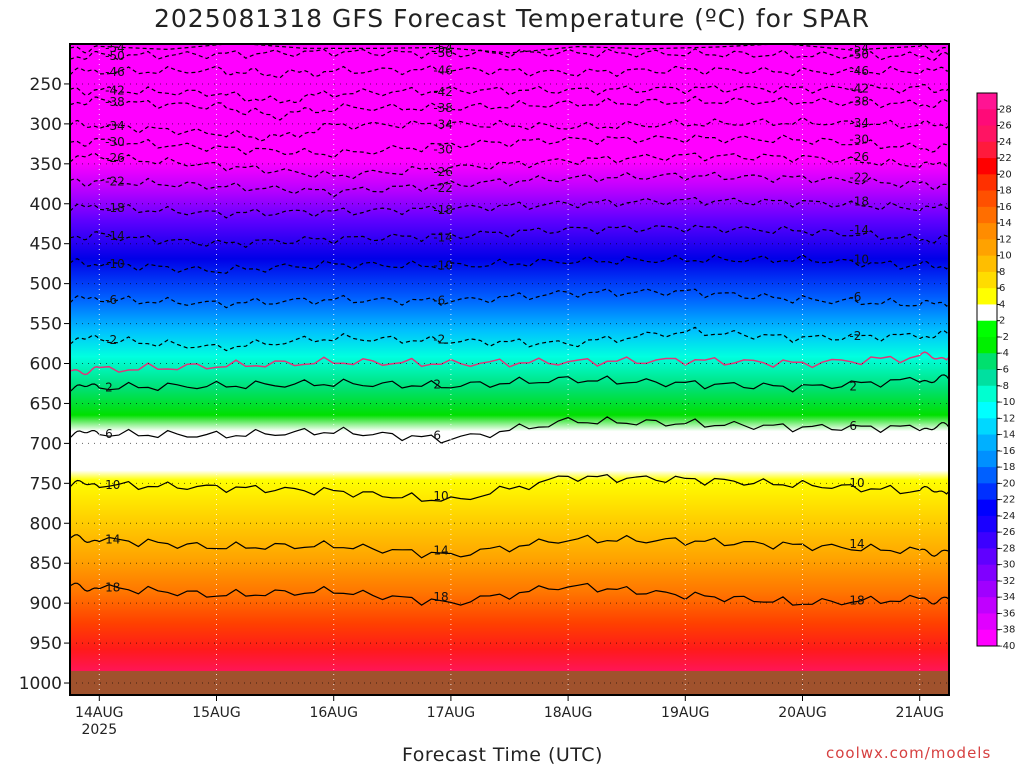  Describe the element at coordinates (46, 404) in the screenshot. I see `y-tick-label: 650` at that location.